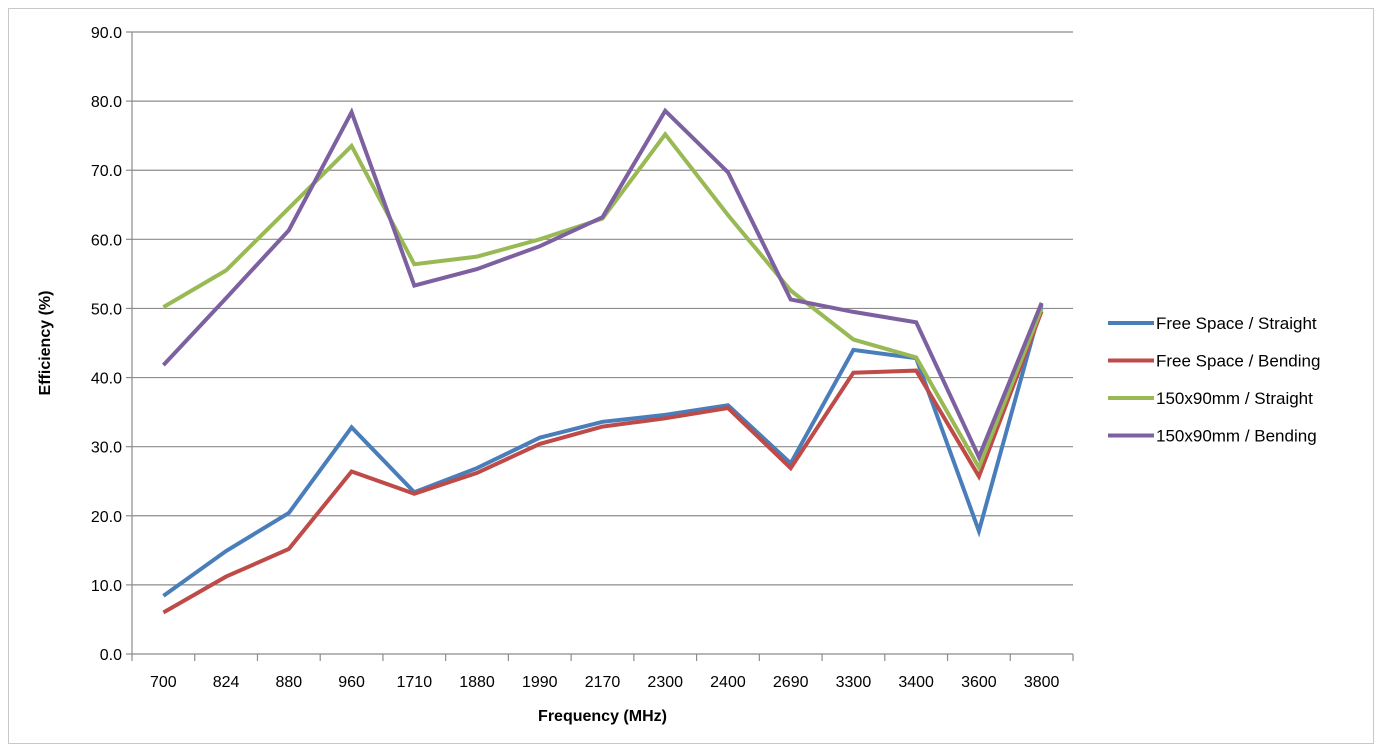  I want to click on x-tick-label: 2170, so click(603, 682).